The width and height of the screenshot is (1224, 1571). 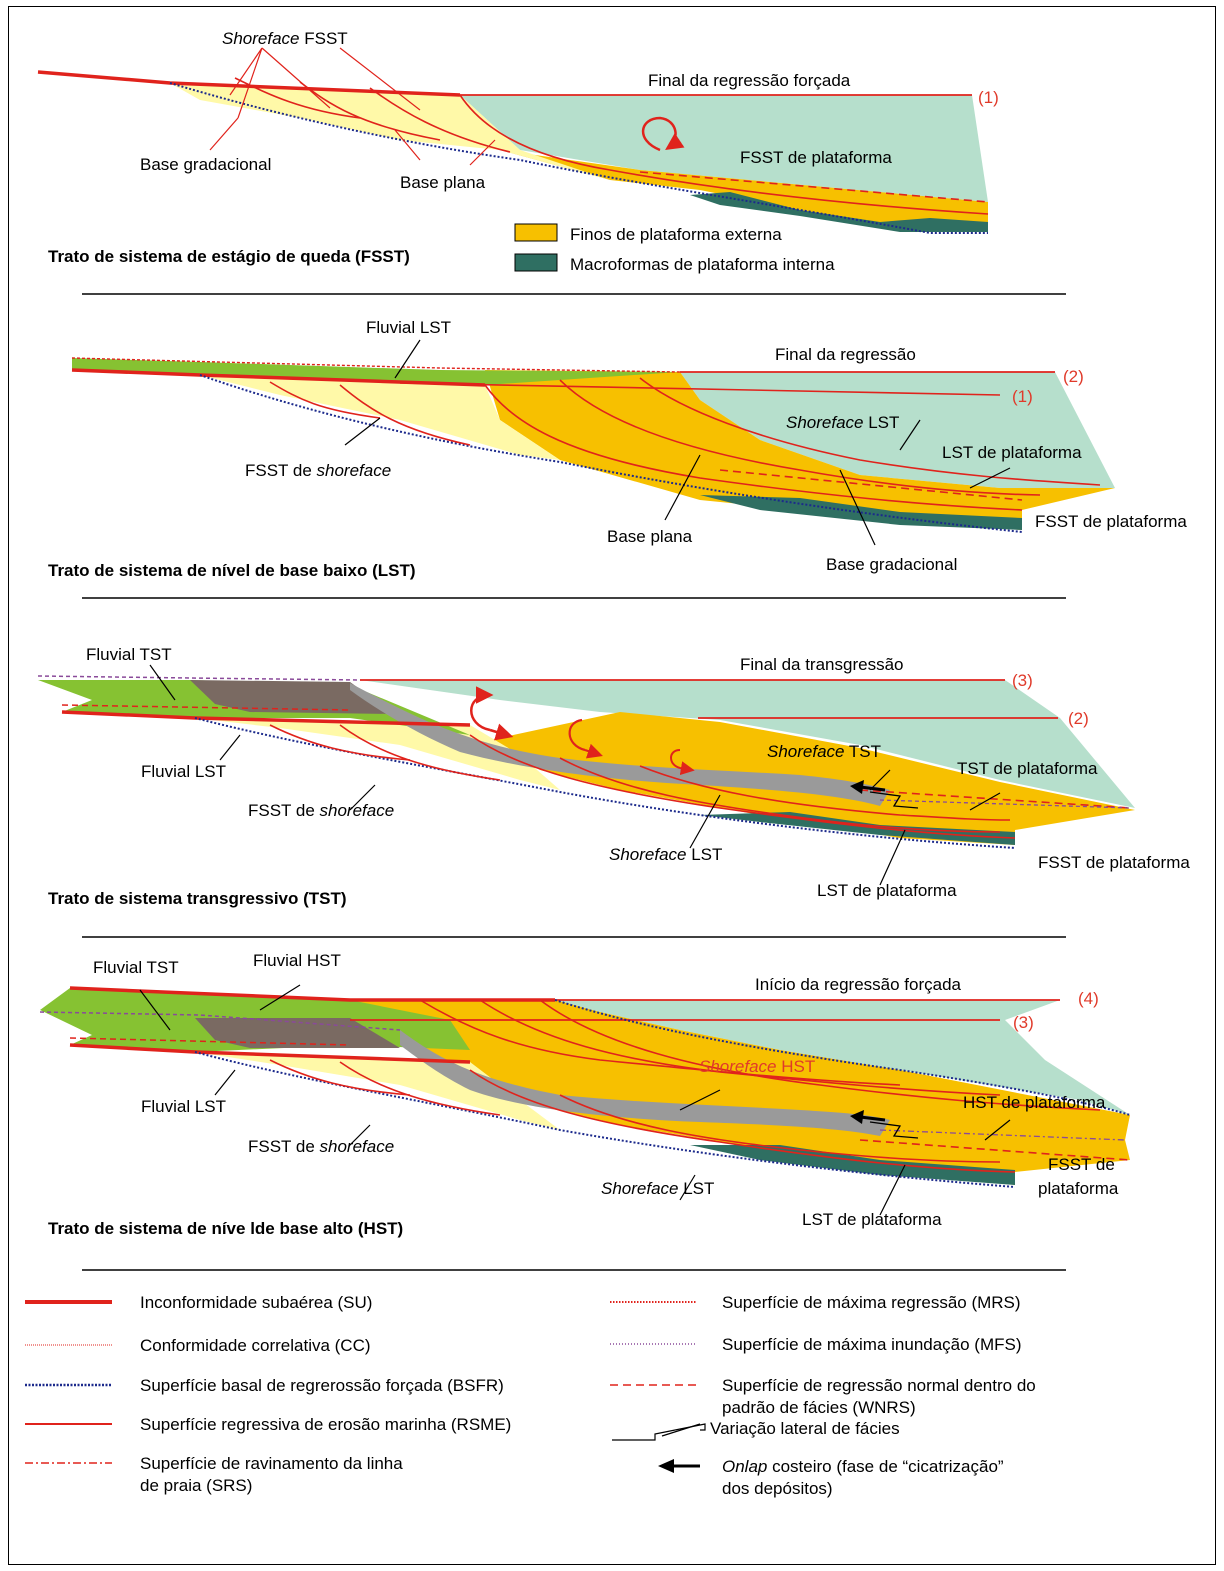 I want to click on tst-bsfr, so click(x=605, y=783).